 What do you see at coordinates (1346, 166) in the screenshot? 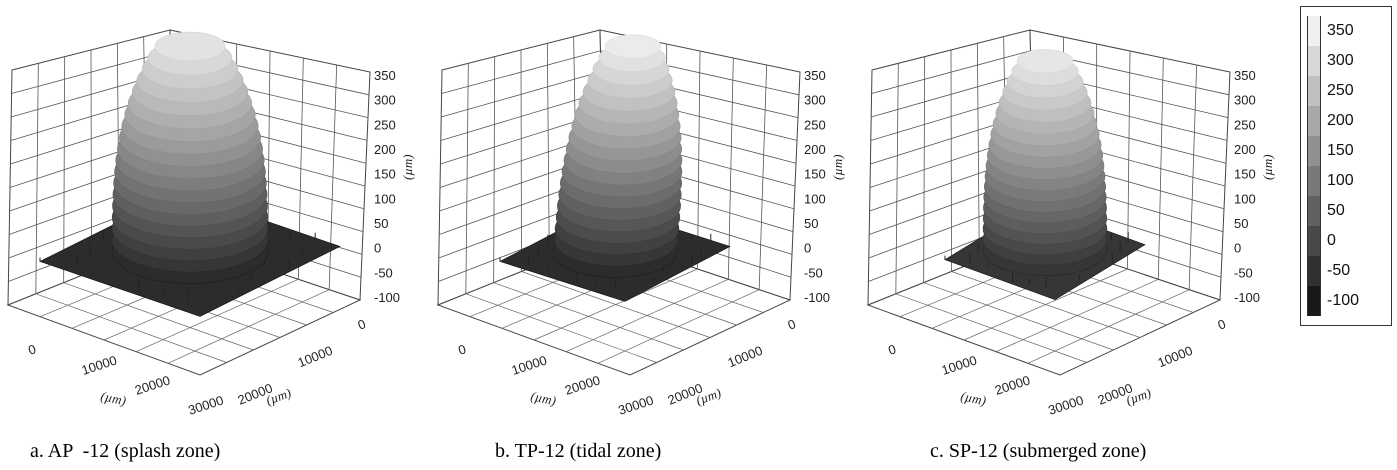
I see `colorbar-legend: 350 300 250 200 150 100 50 0 -50 -100` at bounding box center [1346, 166].